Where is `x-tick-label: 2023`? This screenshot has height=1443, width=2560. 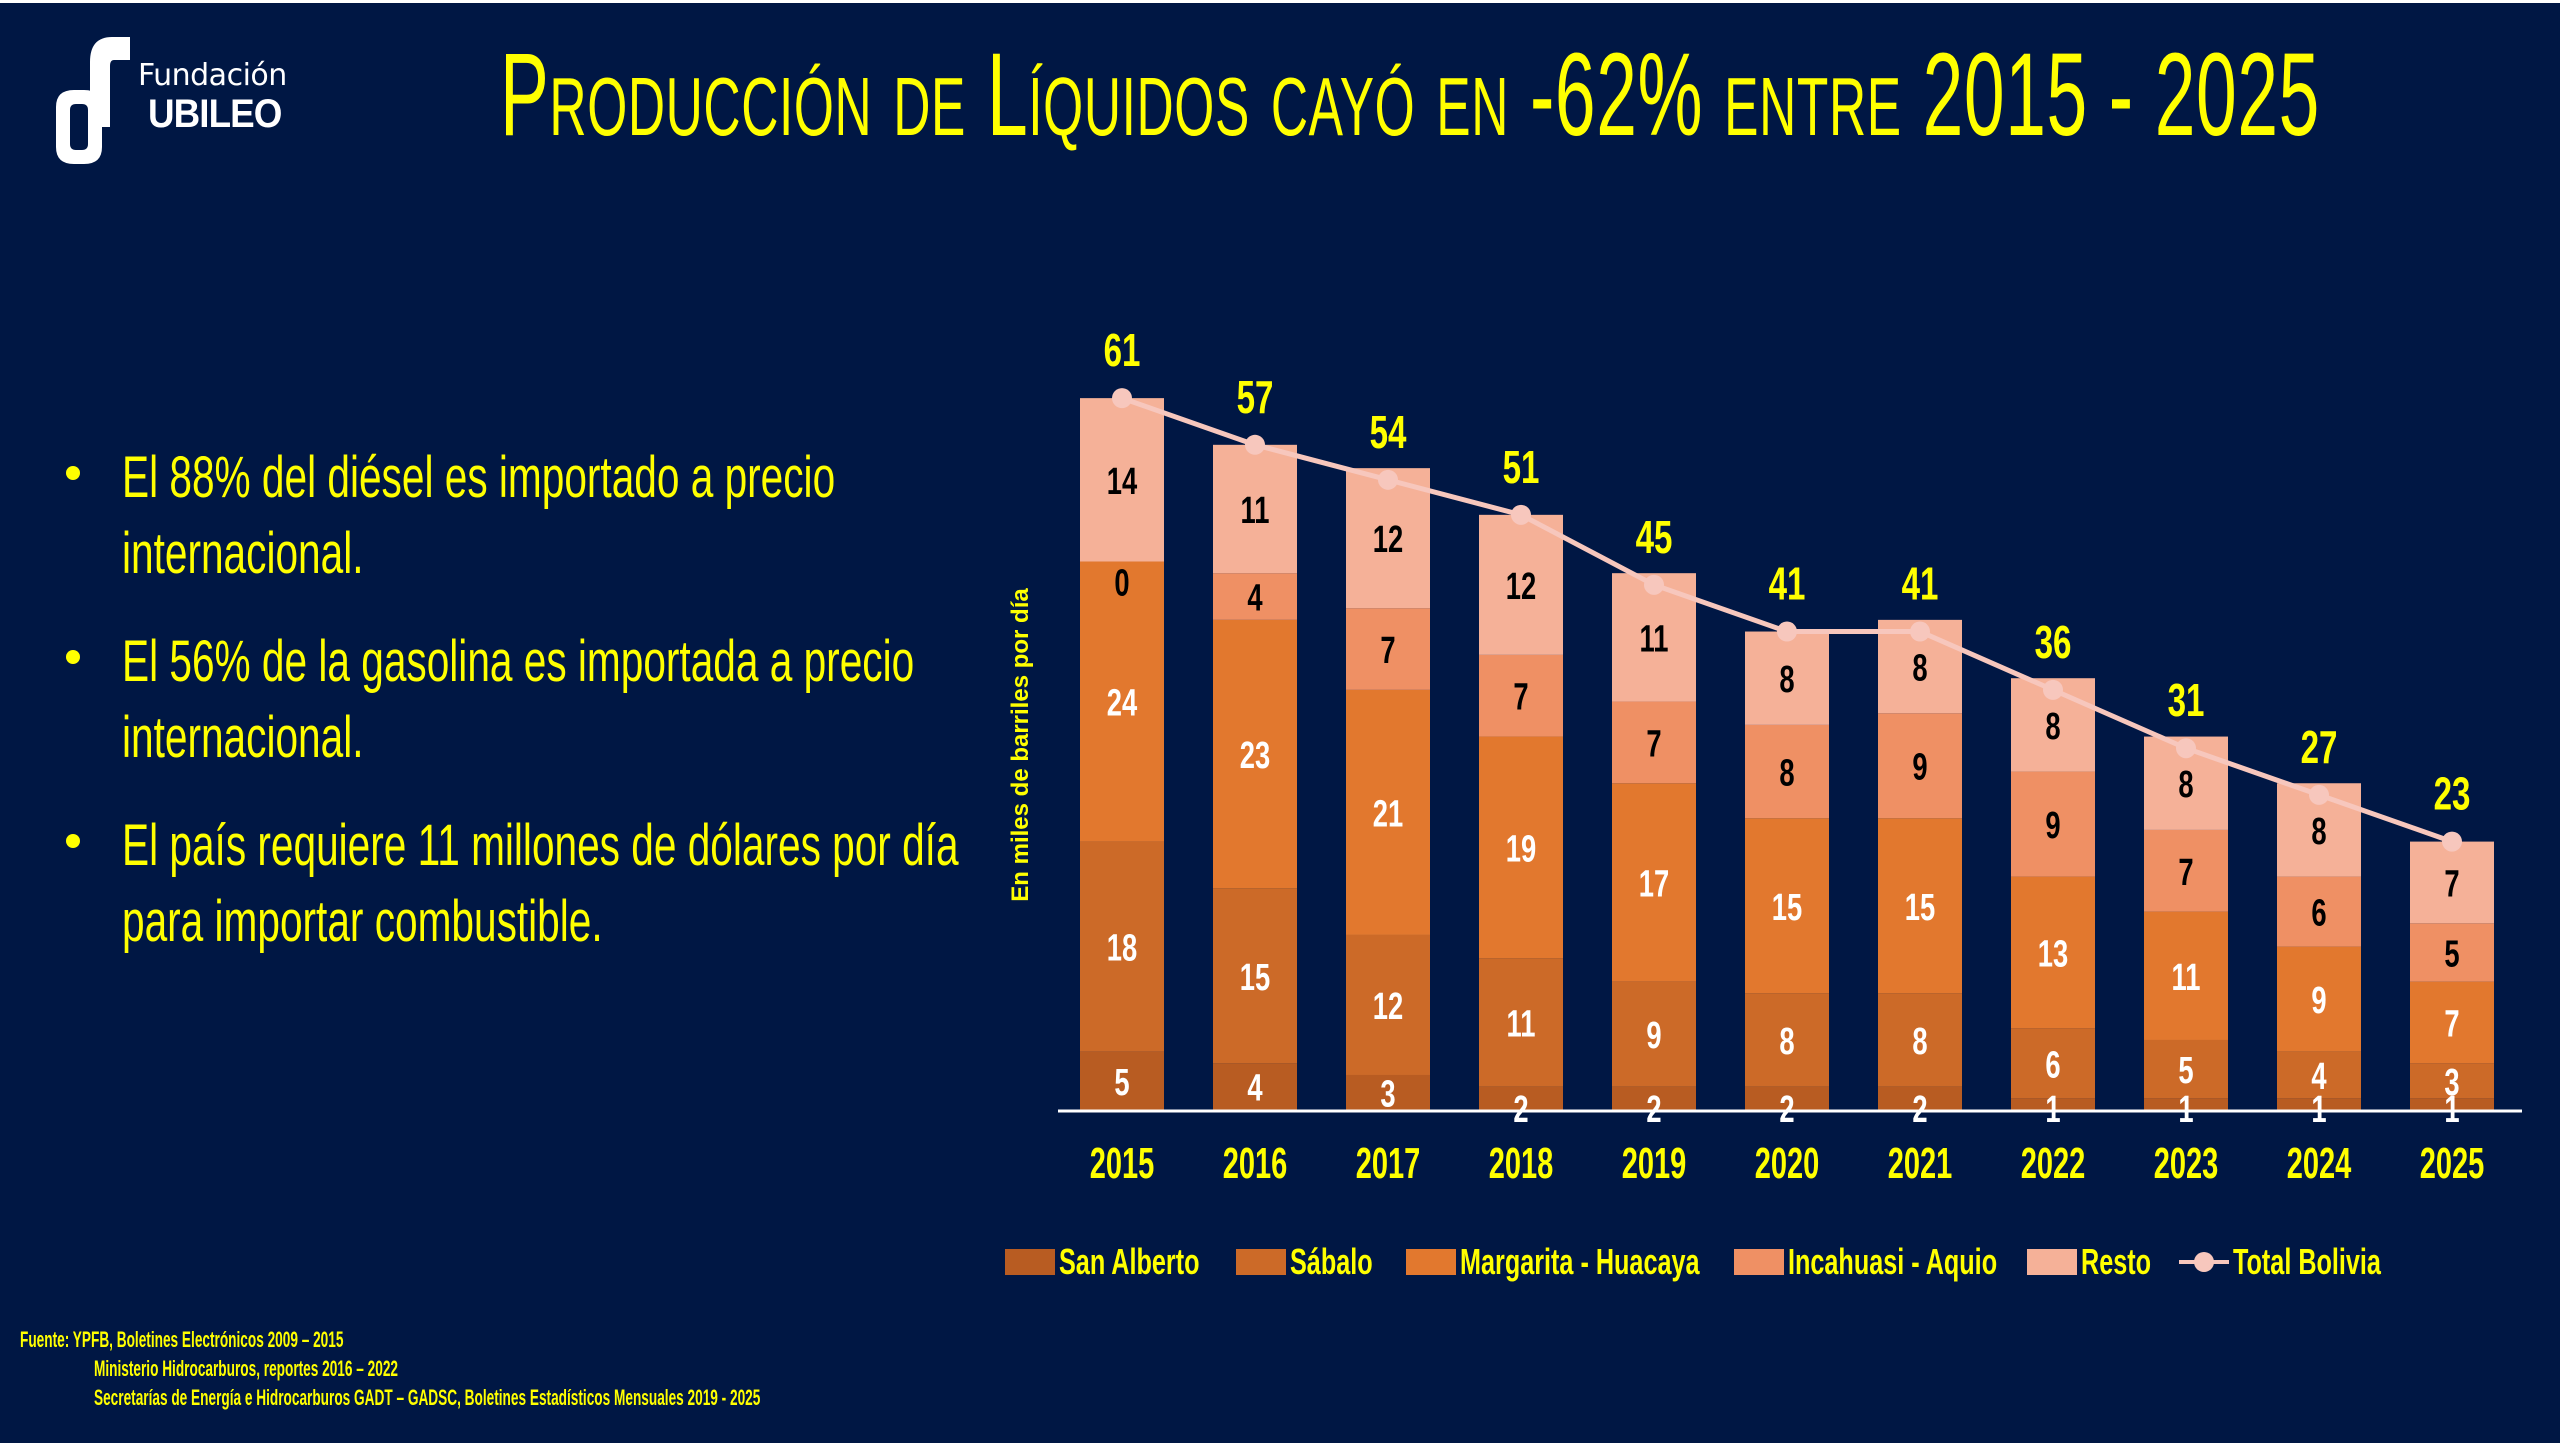
x-tick-label: 2023 is located at coordinates (2186, 1163).